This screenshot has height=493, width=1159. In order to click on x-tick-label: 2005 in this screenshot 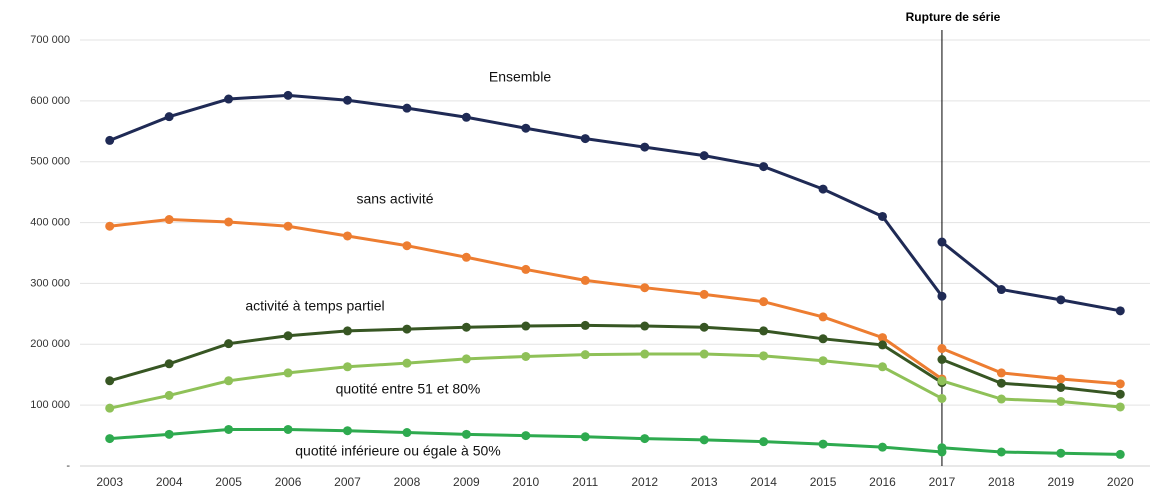, I will do `click(228, 482)`.